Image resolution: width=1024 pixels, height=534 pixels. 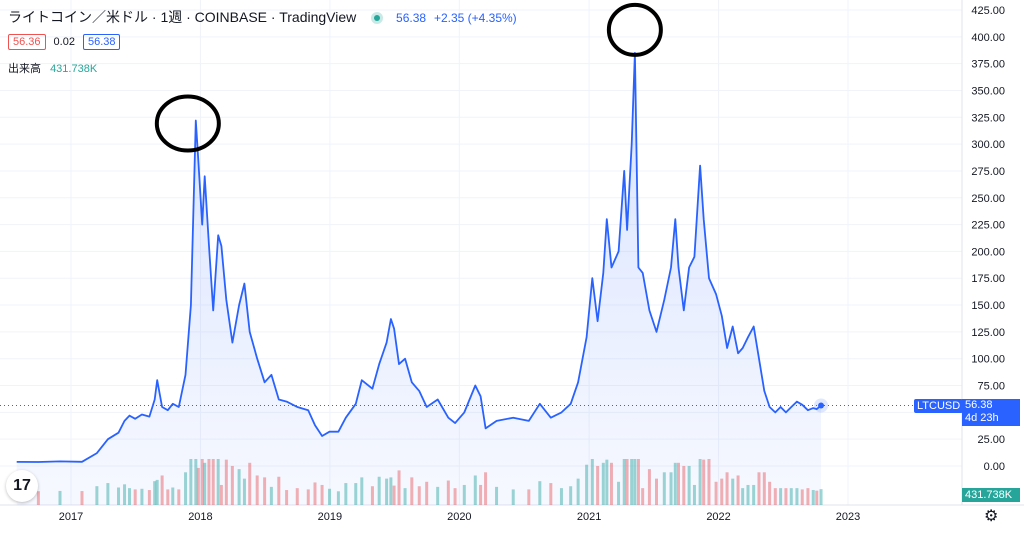 What do you see at coordinates (988, 226) in the screenshot?
I see `y-tick-label: 225.00` at bounding box center [988, 226].